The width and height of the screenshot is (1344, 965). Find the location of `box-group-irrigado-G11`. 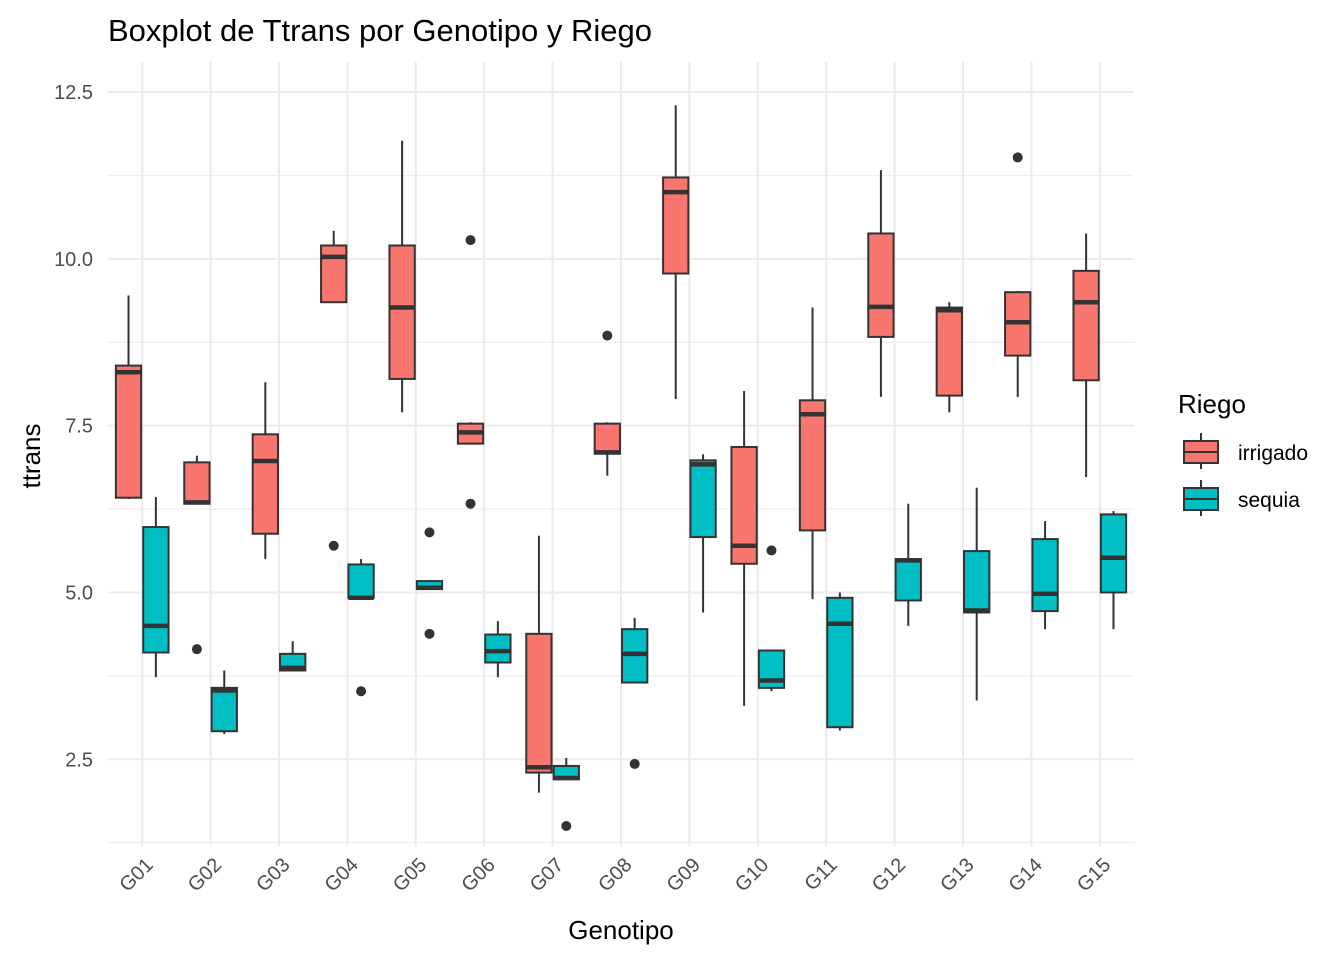

box-group-irrigado-G11 is located at coordinates (812, 453).